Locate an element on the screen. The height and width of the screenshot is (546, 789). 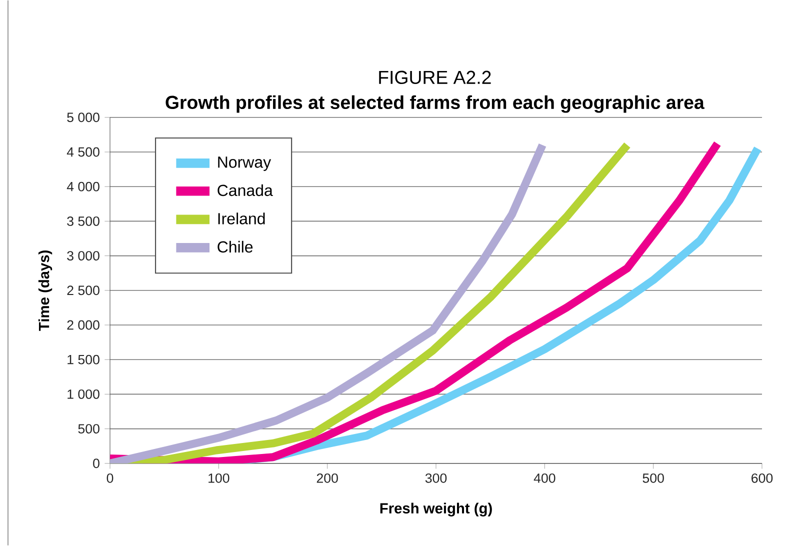
y-tick-label: 0 is located at coordinates (96, 463).